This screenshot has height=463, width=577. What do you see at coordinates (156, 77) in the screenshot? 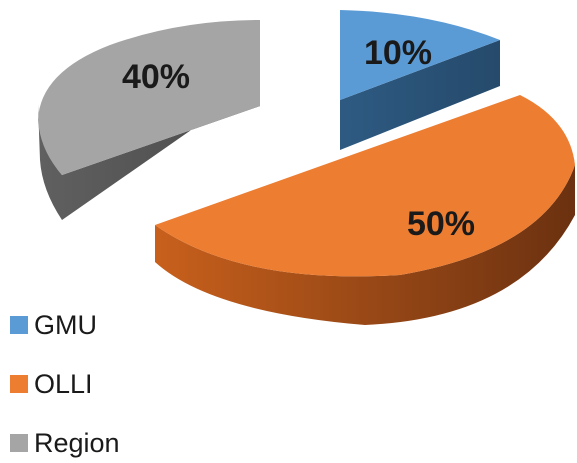
I see `data-label-region: 40%` at bounding box center [156, 77].